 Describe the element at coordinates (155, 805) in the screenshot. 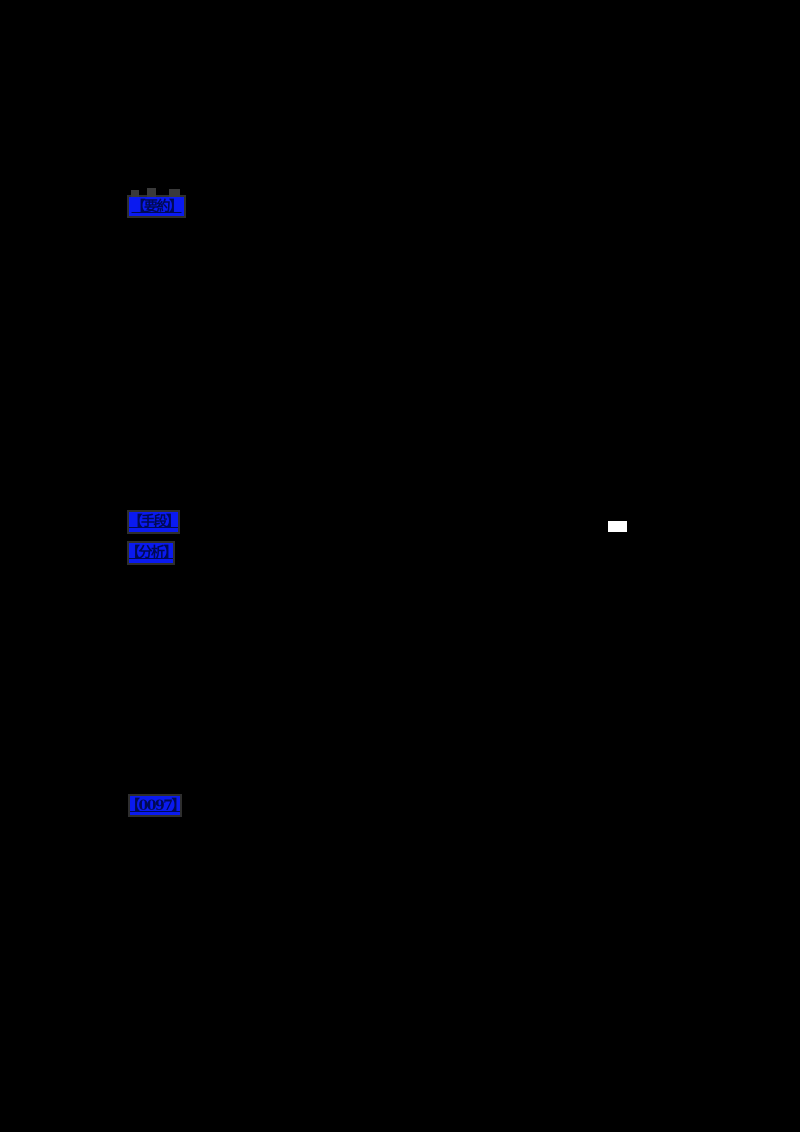

I see `paragraph-link-4: 【0097】` at that location.